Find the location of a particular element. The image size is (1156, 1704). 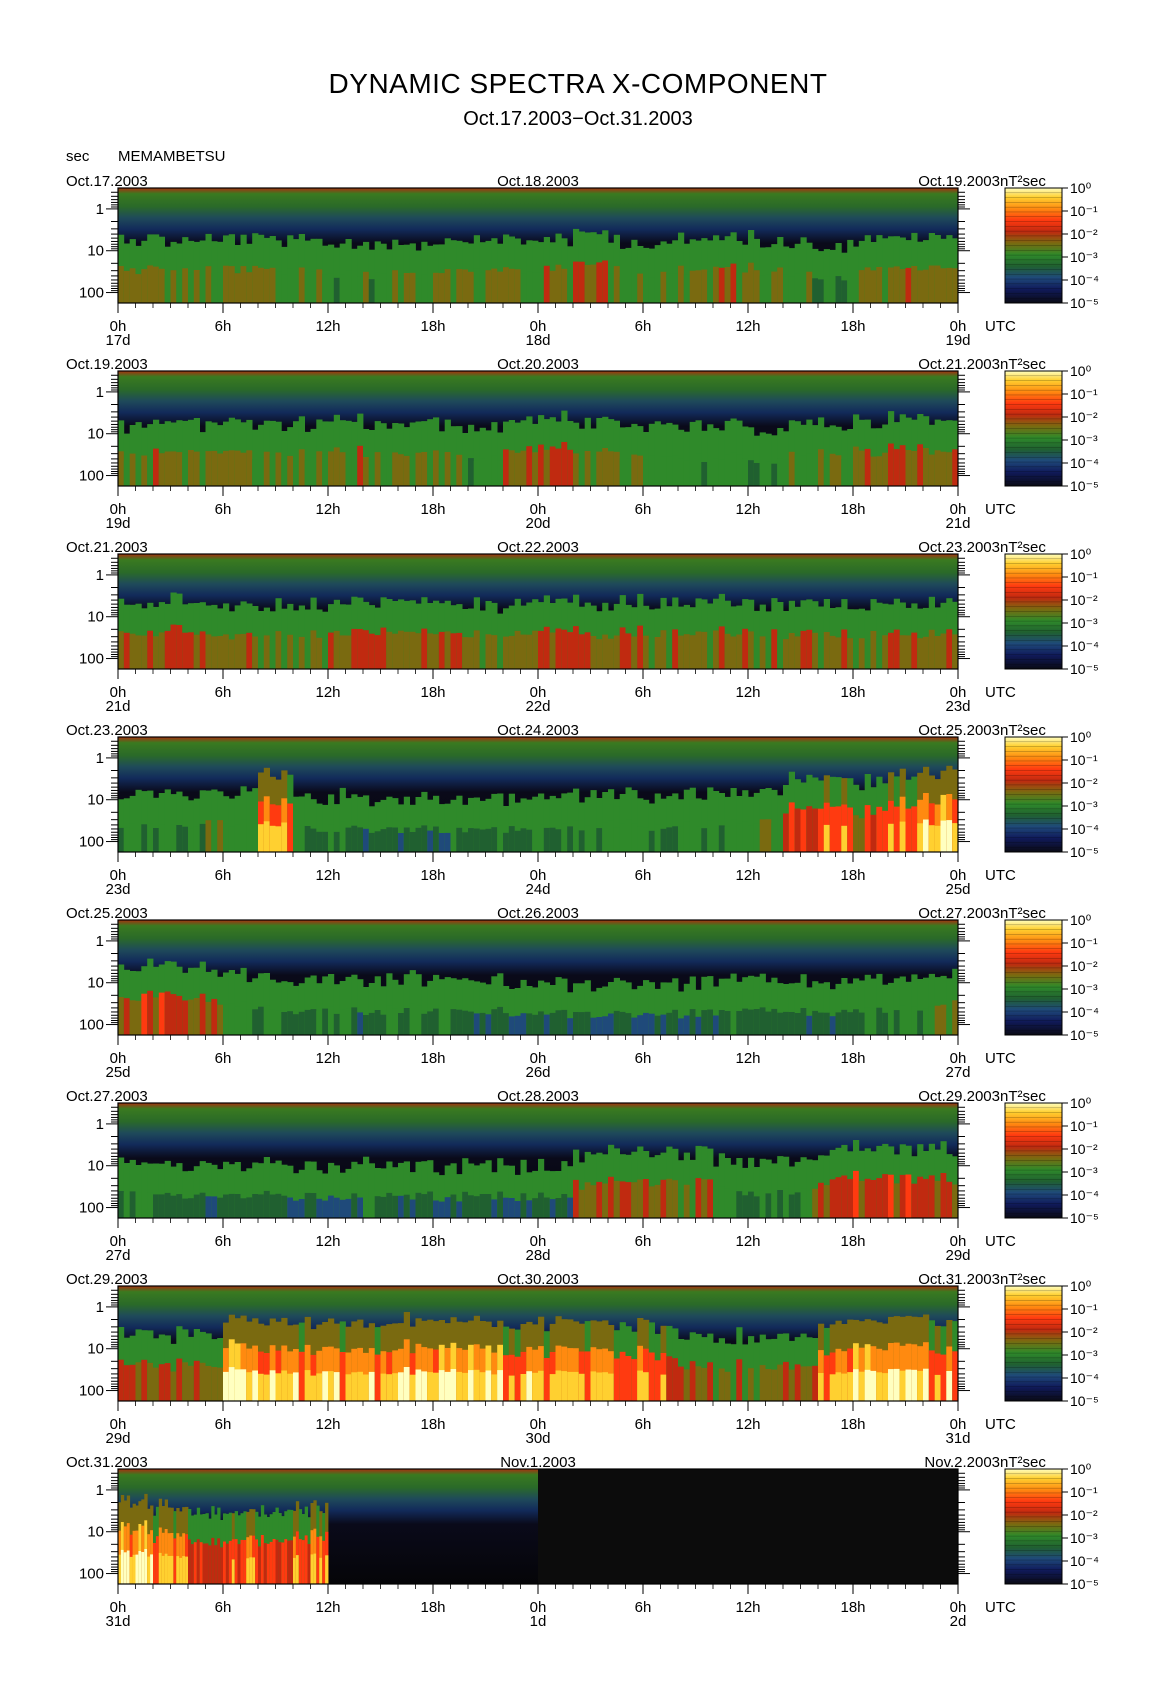

colorbar-tick-label: 10⁻⁴ is located at coordinates (1084, 646).